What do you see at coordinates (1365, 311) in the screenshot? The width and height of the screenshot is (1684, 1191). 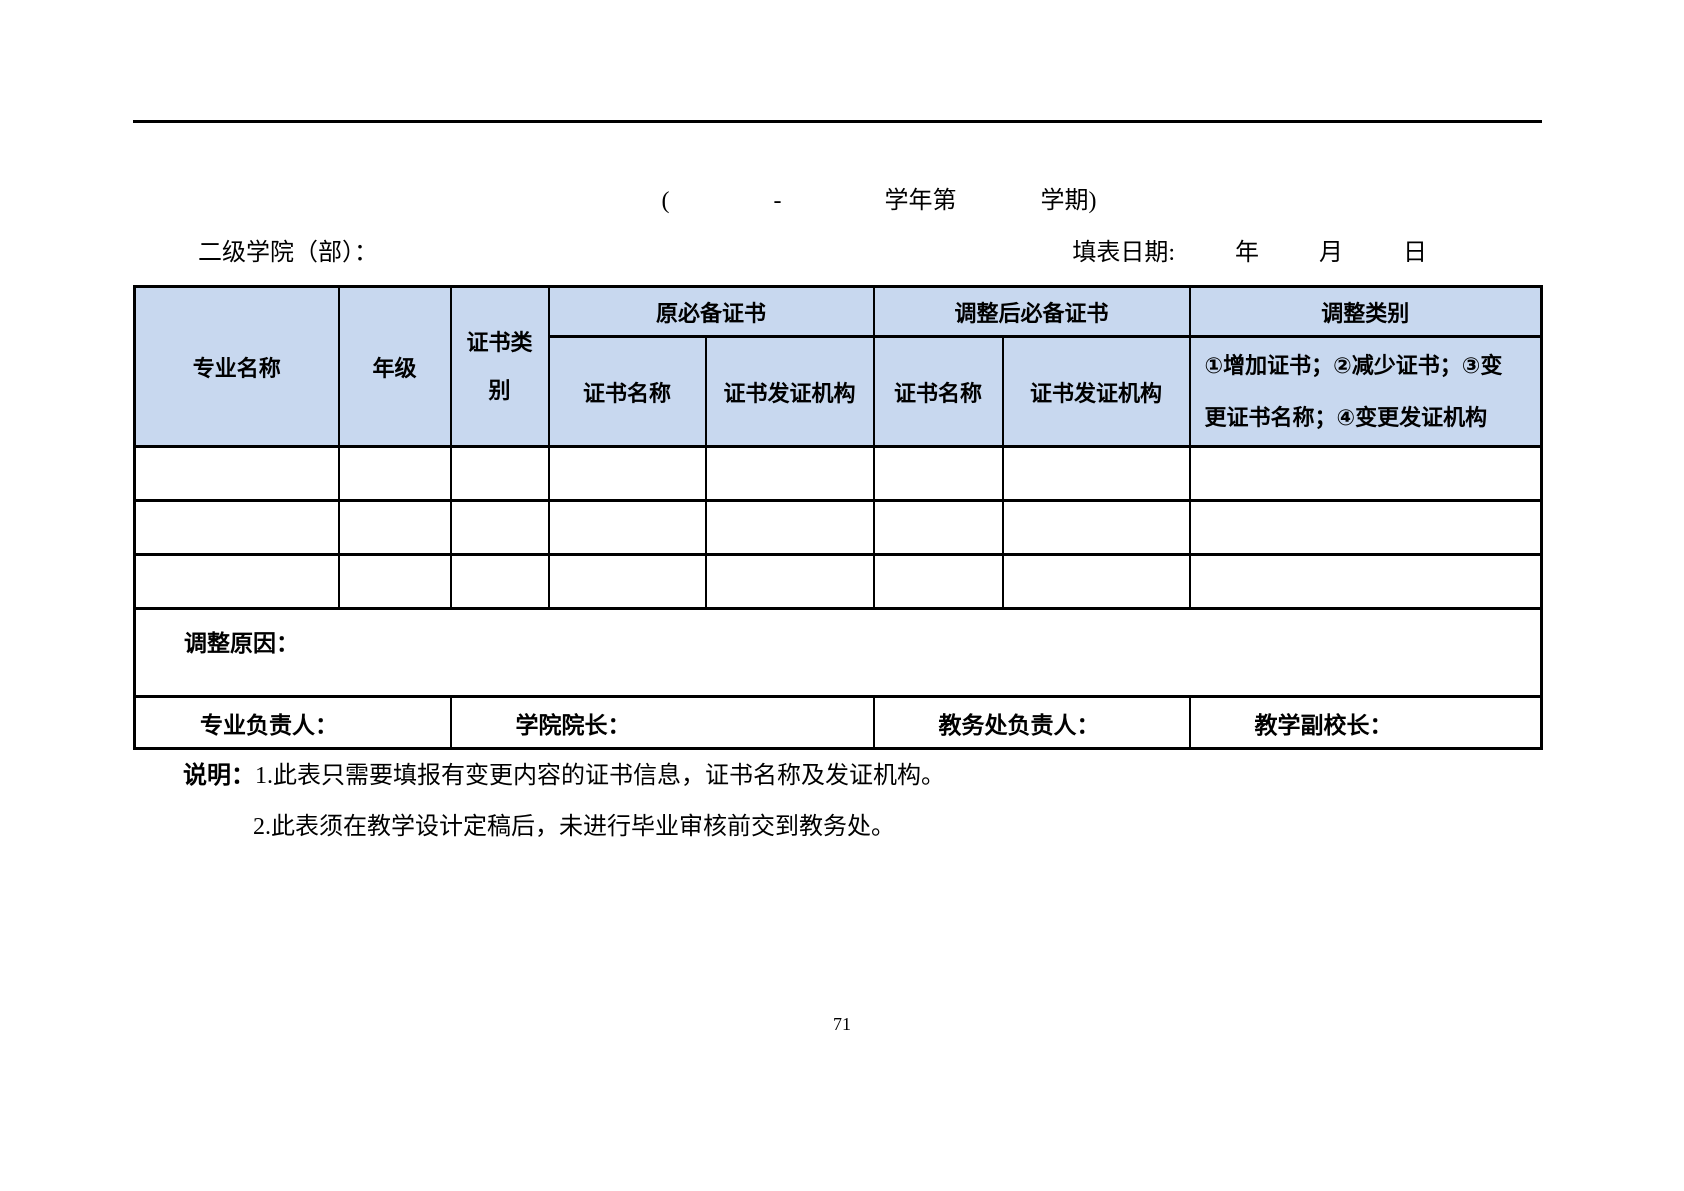 I see `header-cell-group-category: 调整类别` at bounding box center [1365, 311].